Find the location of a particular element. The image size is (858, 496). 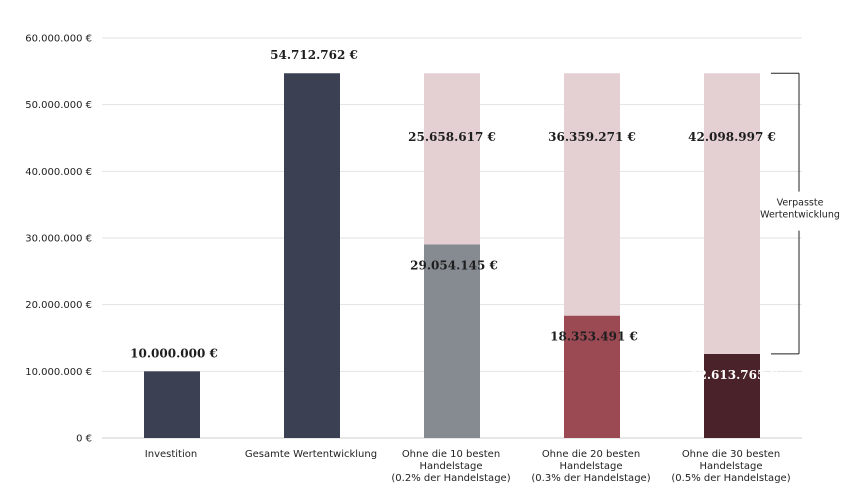

y-tick-label: 50.000.000 € is located at coordinates (58, 105).